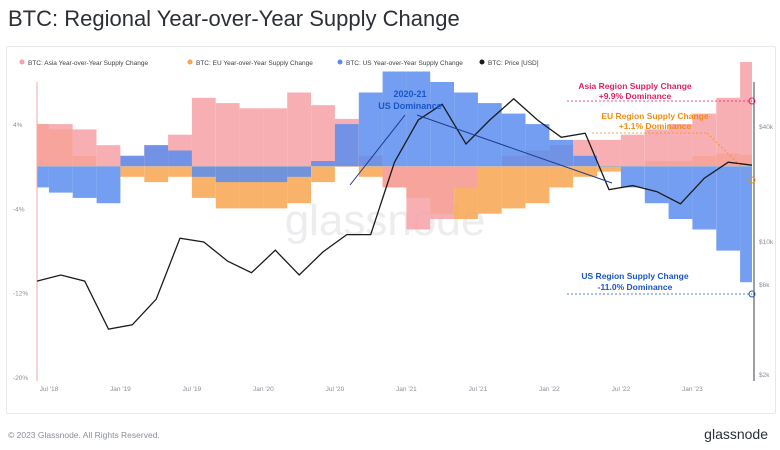 This screenshot has height=450, width=780. What do you see at coordinates (635, 287) in the screenshot?
I see `annotation-us-text: -11.0% Dominance` at bounding box center [635, 287].